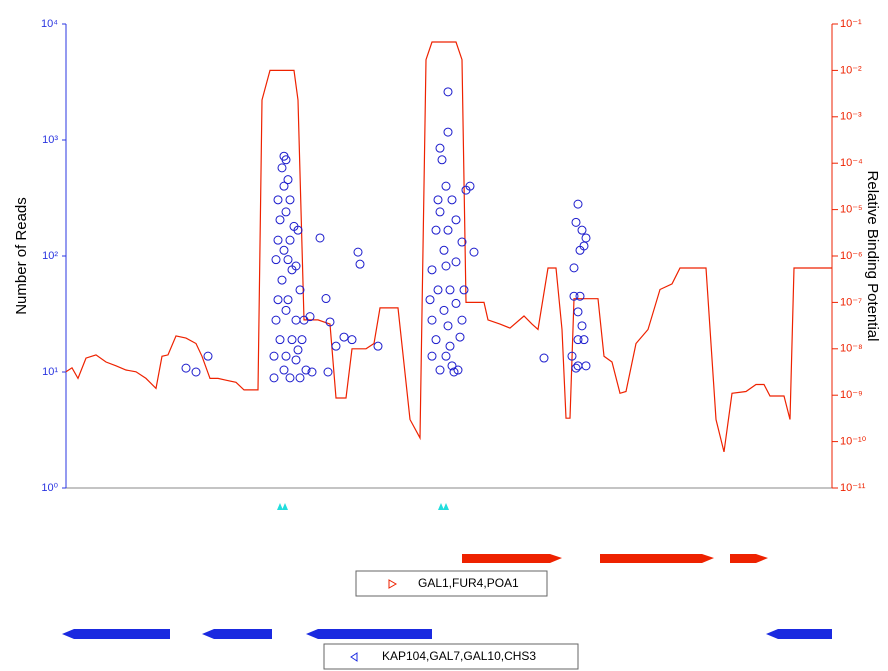  I want to click on forward-genes, so click(615, 558).